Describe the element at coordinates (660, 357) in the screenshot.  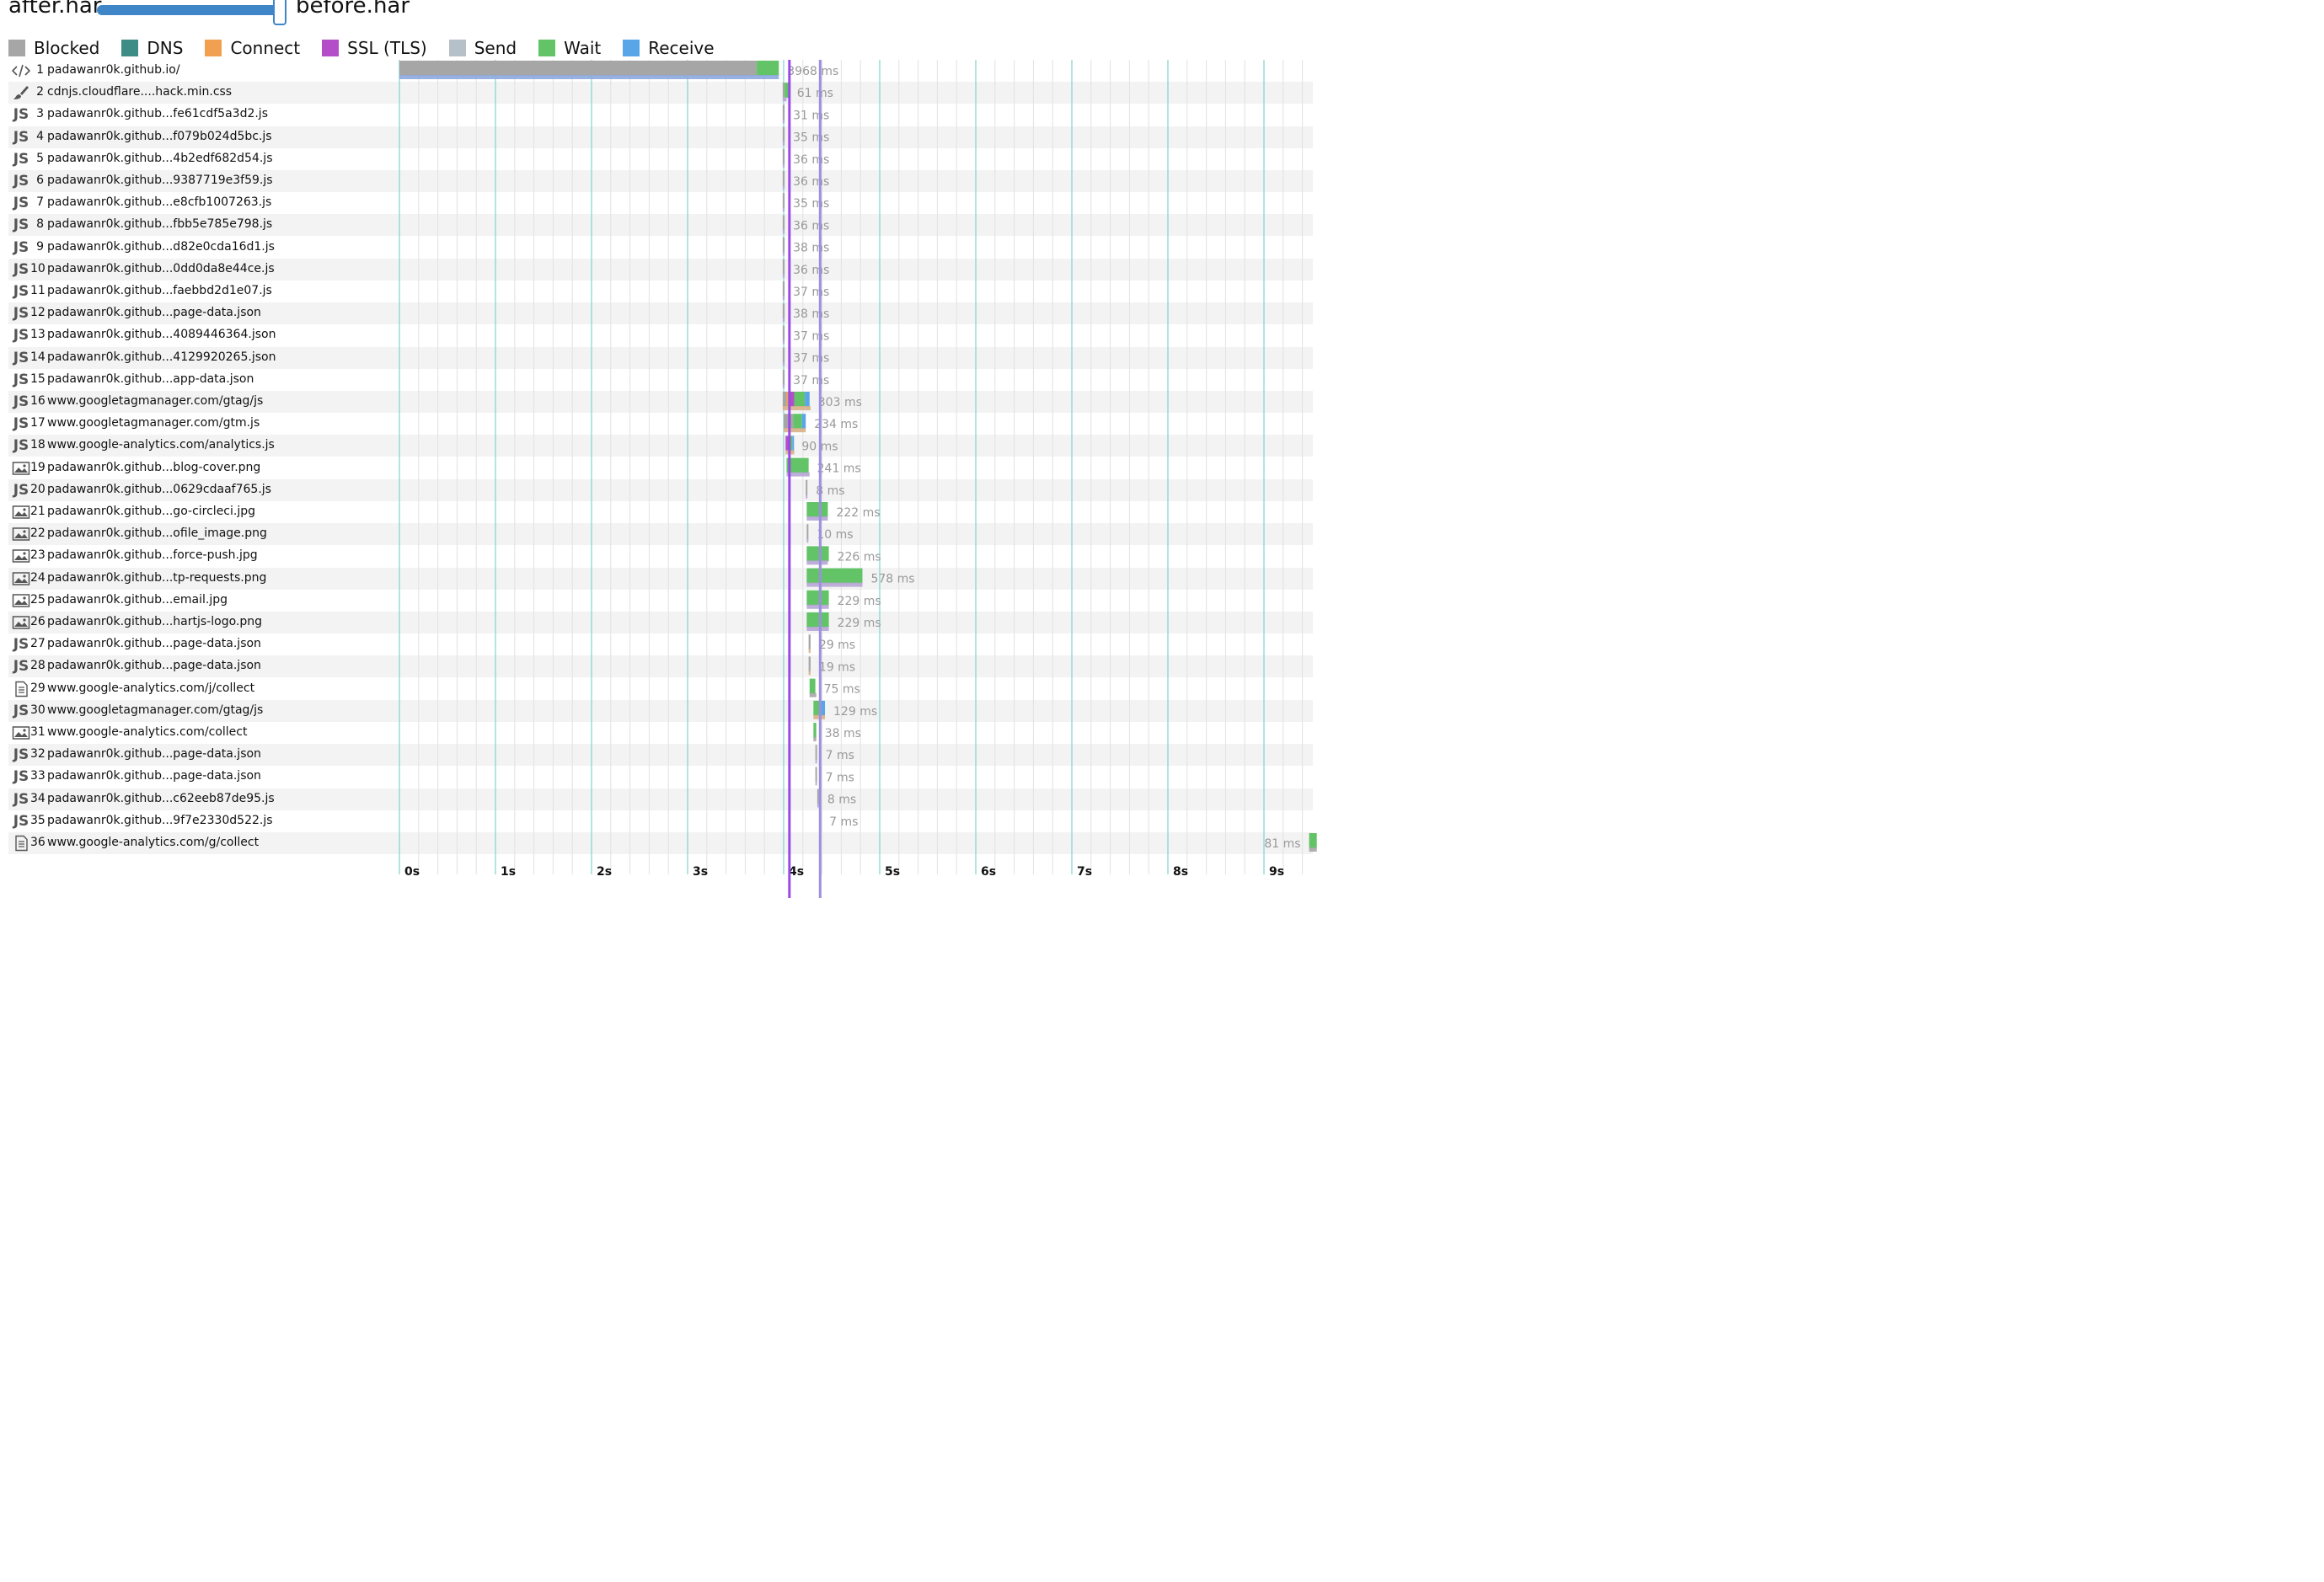
I see `request-row: JS 14 padawanr0k.github...4129920265.json` at that location.